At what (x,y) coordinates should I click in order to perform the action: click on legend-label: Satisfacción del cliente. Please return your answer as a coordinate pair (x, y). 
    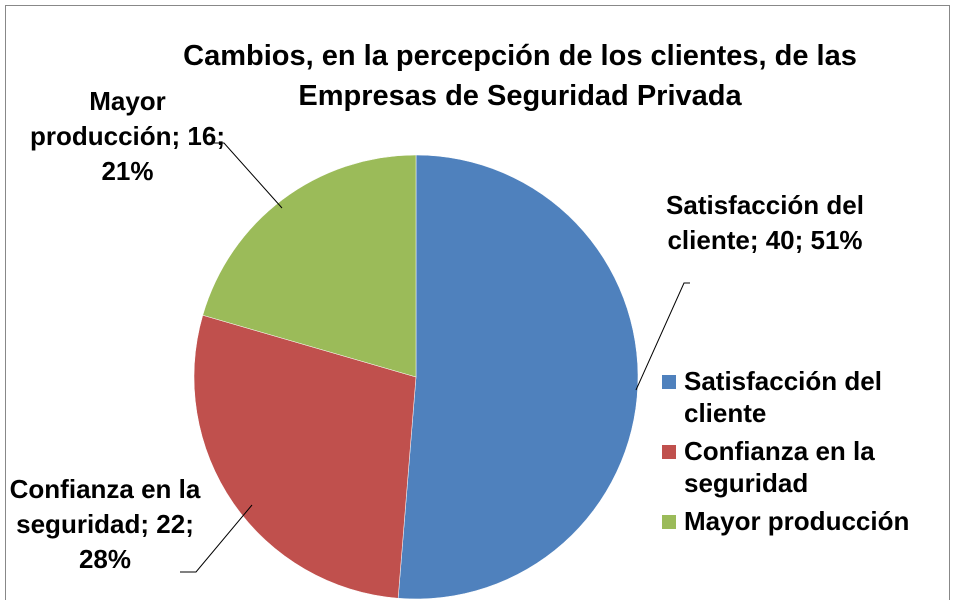
    Looking at the image, I should click on (783, 397).